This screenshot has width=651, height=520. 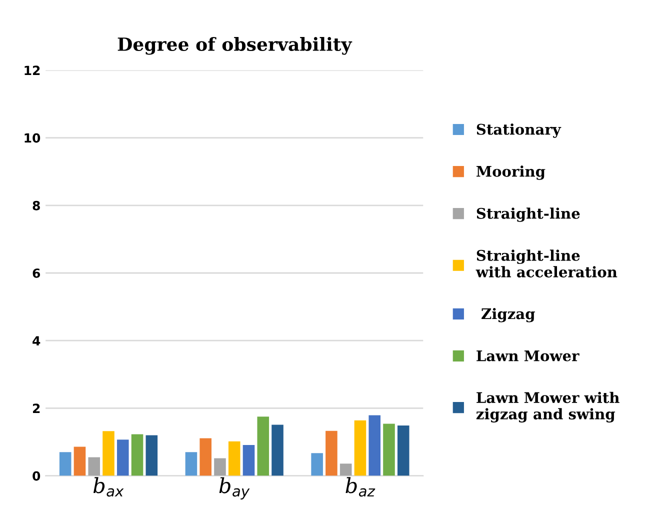 What do you see at coordinates (32, 138) in the screenshot?
I see `y-tick-label: 10` at bounding box center [32, 138].